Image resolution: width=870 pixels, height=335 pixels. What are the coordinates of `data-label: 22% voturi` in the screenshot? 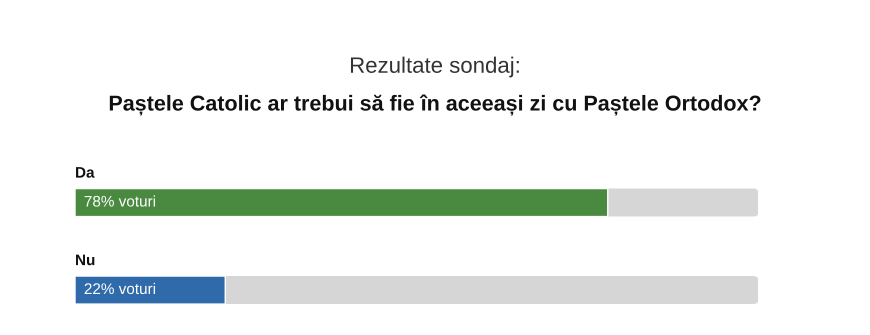 It's located at (120, 288).